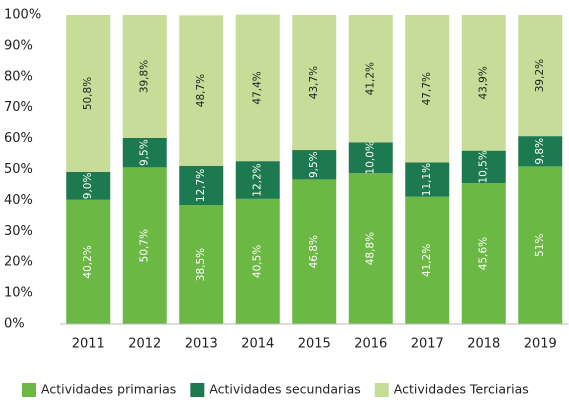  I want to click on value-label: 9,0%, so click(88, 186).